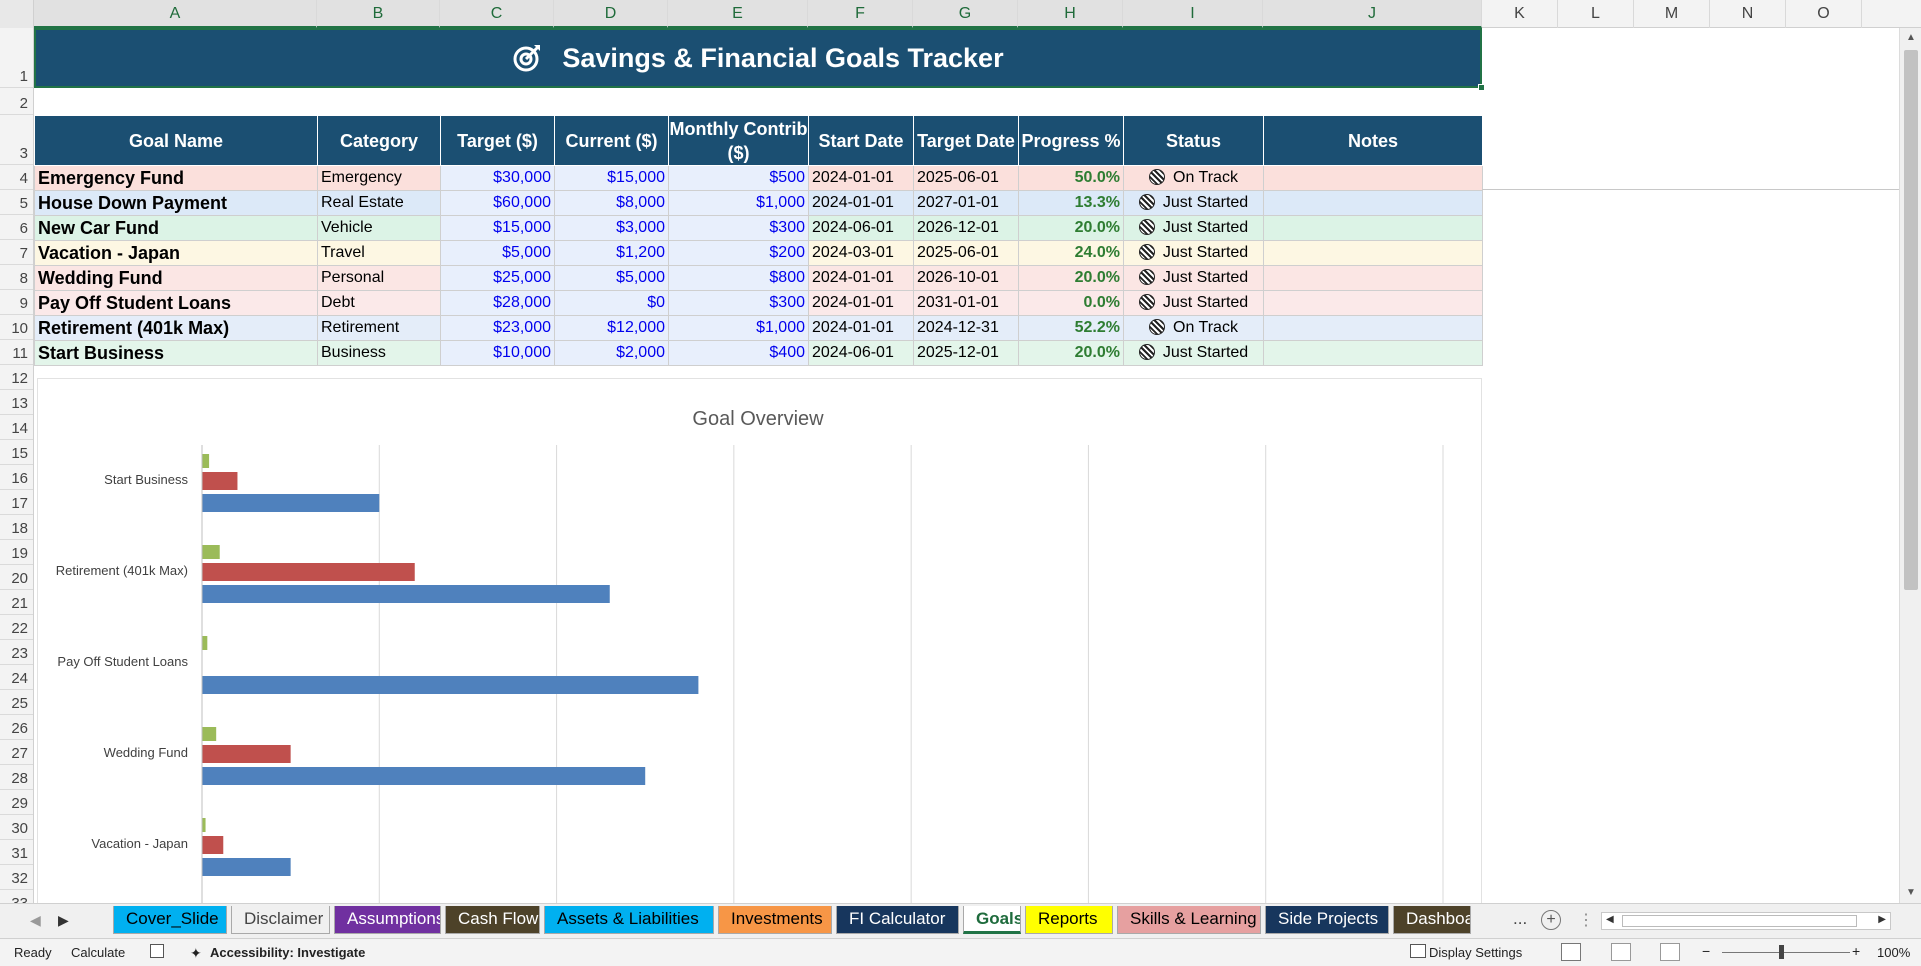 The image size is (1921, 966). What do you see at coordinates (16, 577) in the screenshot?
I see `row-header-20: 20` at bounding box center [16, 577].